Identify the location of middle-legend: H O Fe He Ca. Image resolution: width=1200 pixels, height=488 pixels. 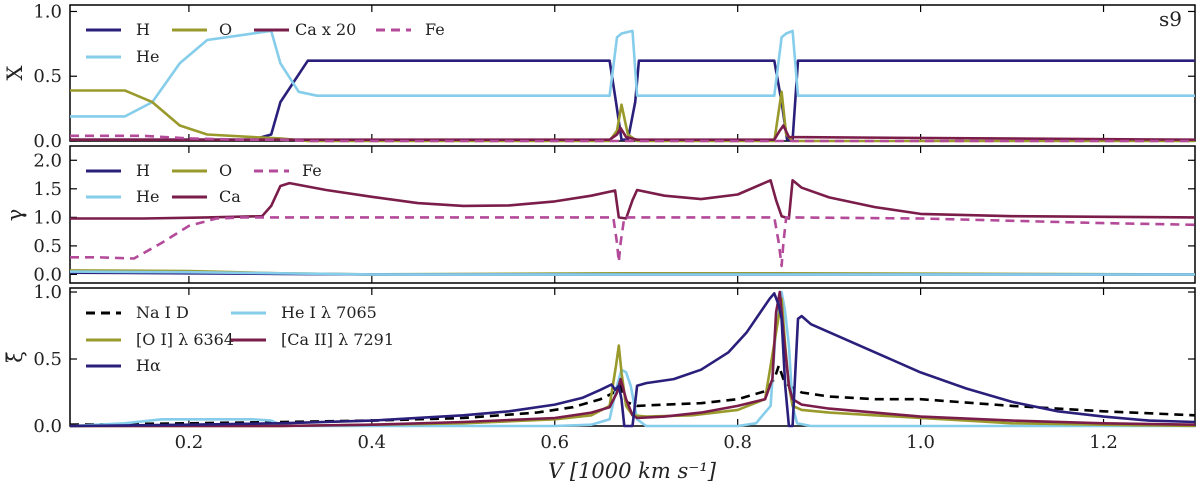
(204, 183).